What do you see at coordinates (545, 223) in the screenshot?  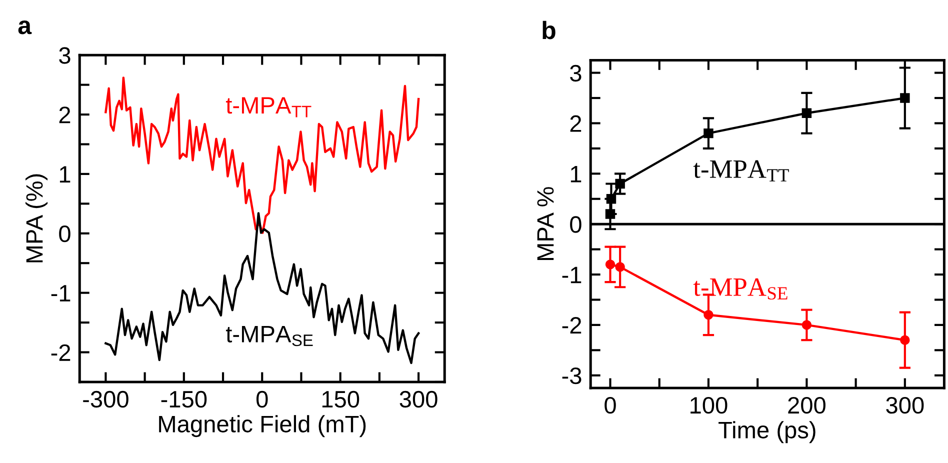 I see `y-axis-title: MPA %` at bounding box center [545, 223].